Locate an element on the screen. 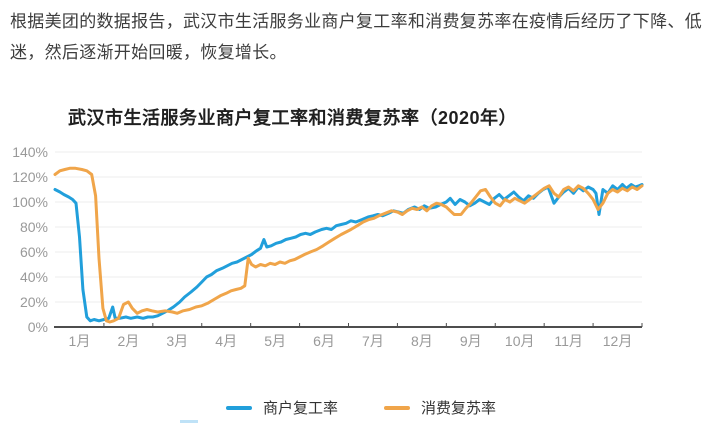 This screenshot has width=722, height=423. legend-label-consumption: 消费复苏率 is located at coordinates (459, 408).